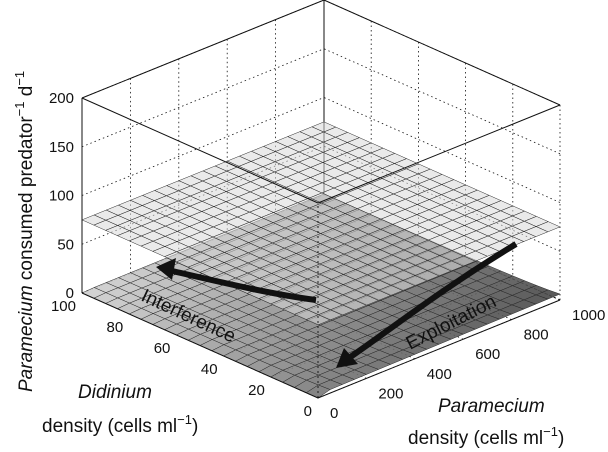  Describe the element at coordinates (439, 374) in the screenshot. I see `x-tick-label: 400` at that location.